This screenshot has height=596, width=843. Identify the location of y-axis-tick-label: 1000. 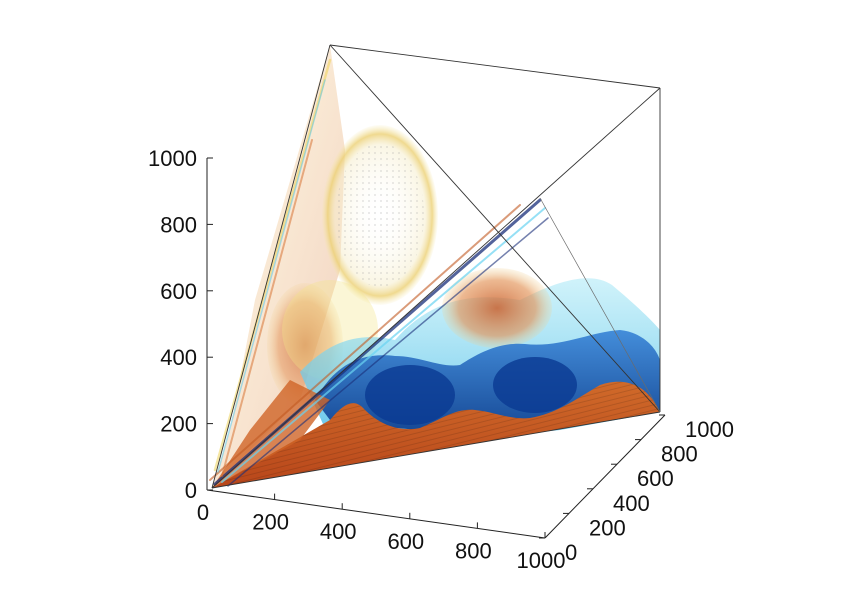
(709, 429).